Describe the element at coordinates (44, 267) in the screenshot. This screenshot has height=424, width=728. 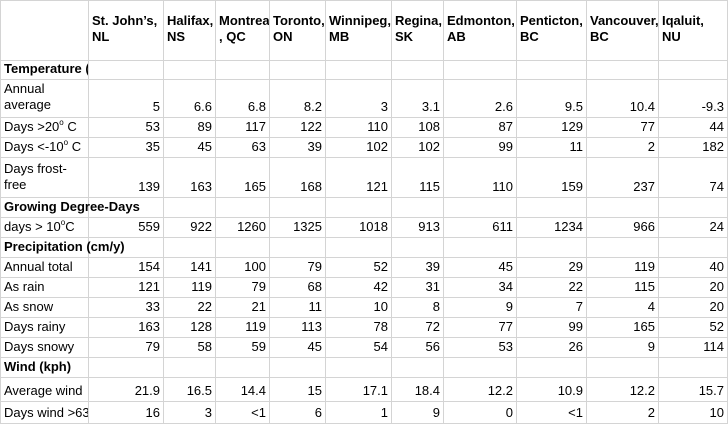
I see `row-label: Annual total` at that location.